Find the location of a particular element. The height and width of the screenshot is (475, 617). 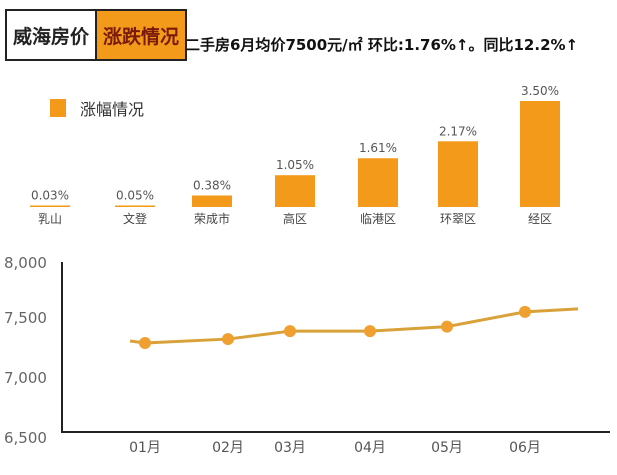

bar-value-label: 1.05% is located at coordinates (295, 165).